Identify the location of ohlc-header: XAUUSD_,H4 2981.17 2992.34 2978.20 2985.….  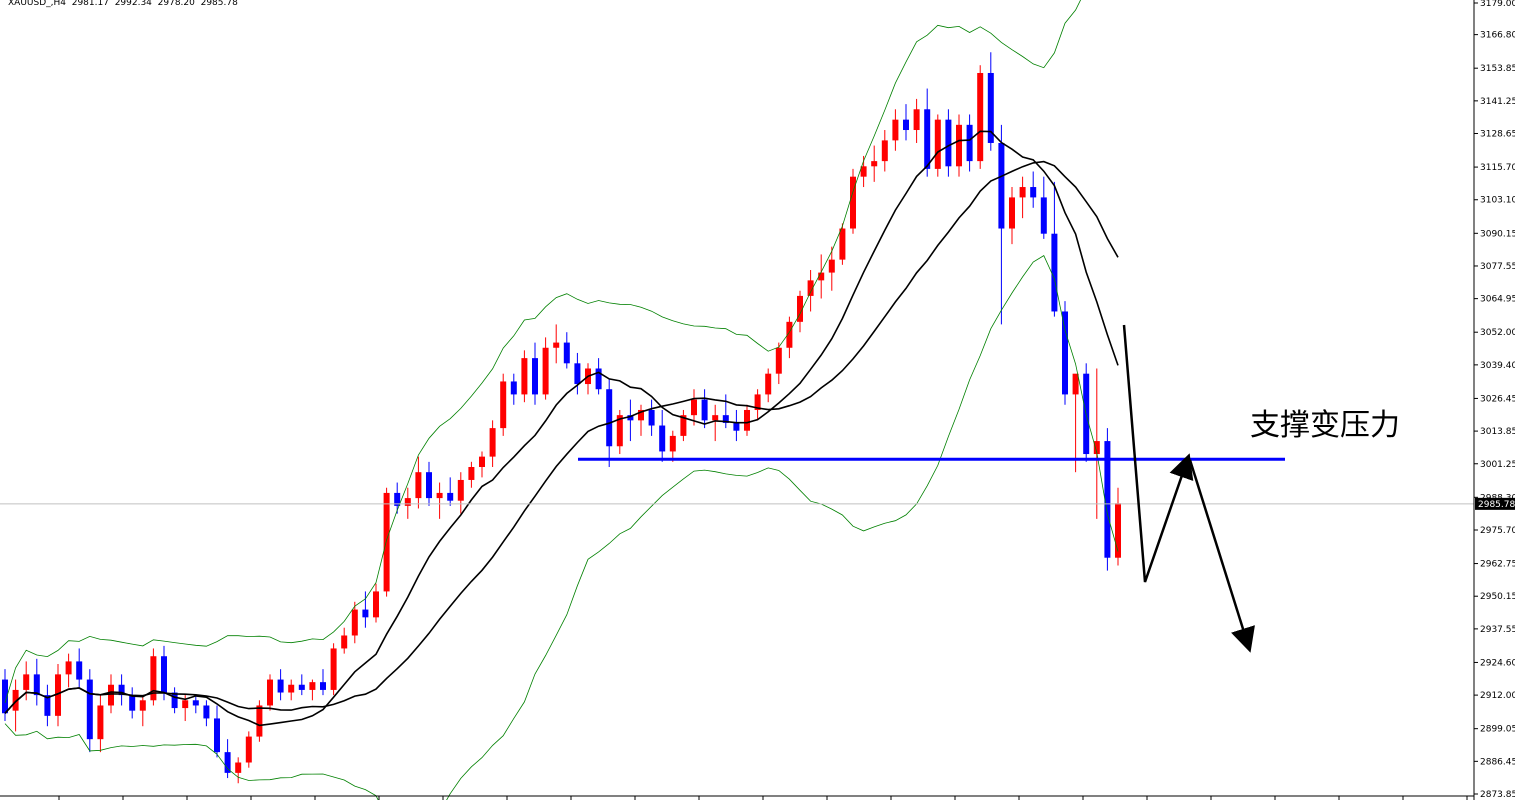
(123, 4).